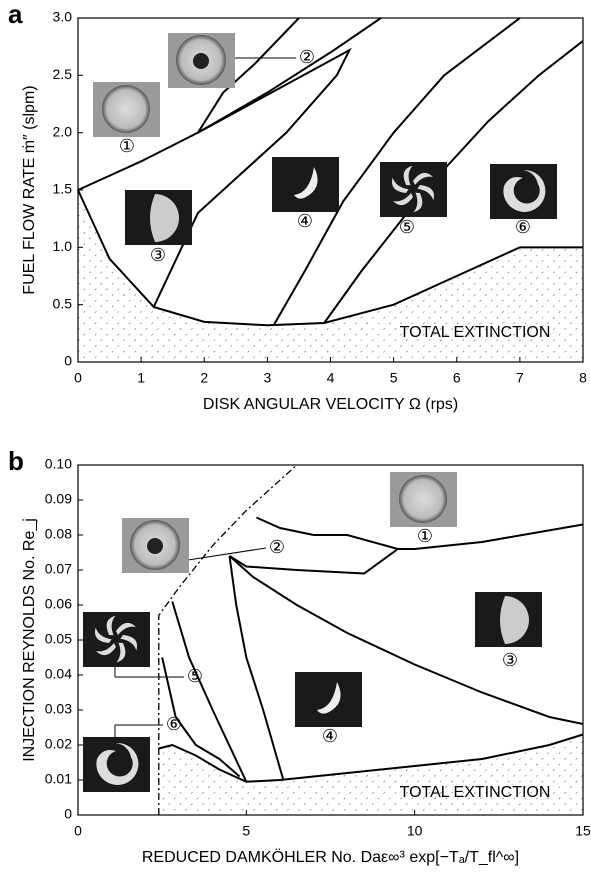 This screenshot has width=591, height=877. What do you see at coordinates (583, 378) in the screenshot?
I see `x-tick-label: 8` at bounding box center [583, 378].